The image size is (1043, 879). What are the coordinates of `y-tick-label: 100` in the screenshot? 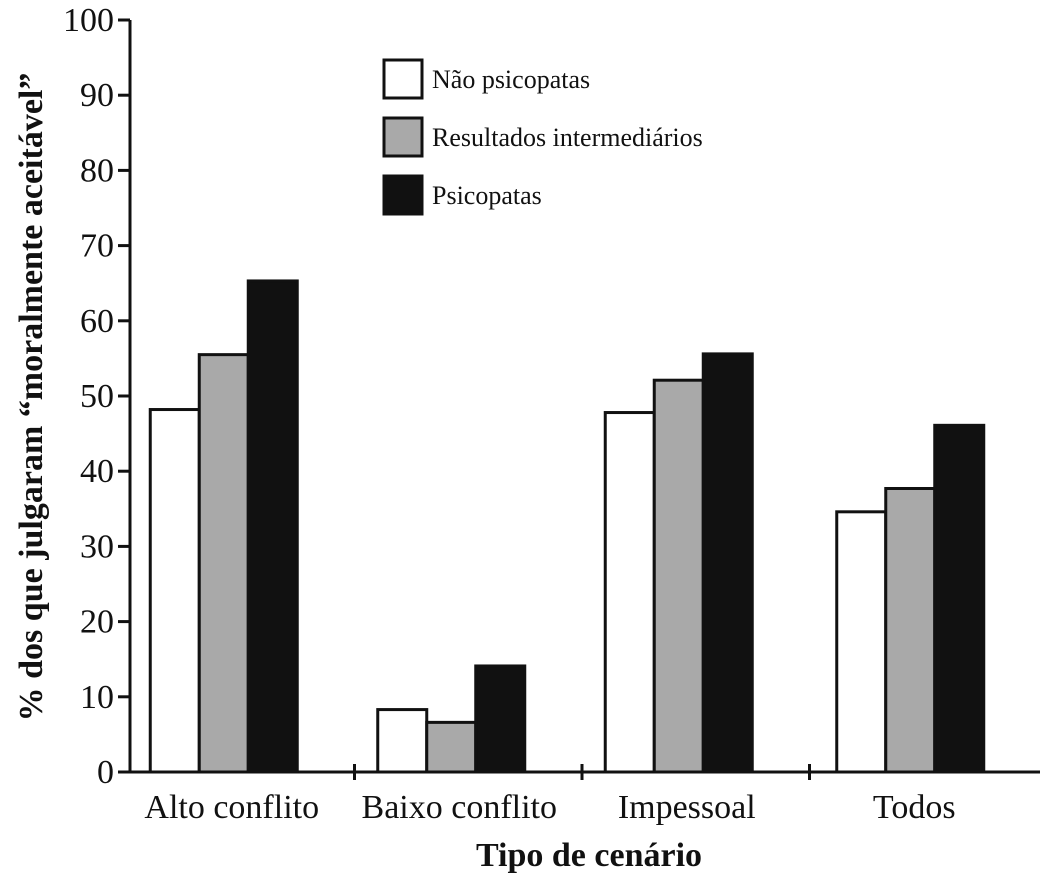 It's located at (88, 20).